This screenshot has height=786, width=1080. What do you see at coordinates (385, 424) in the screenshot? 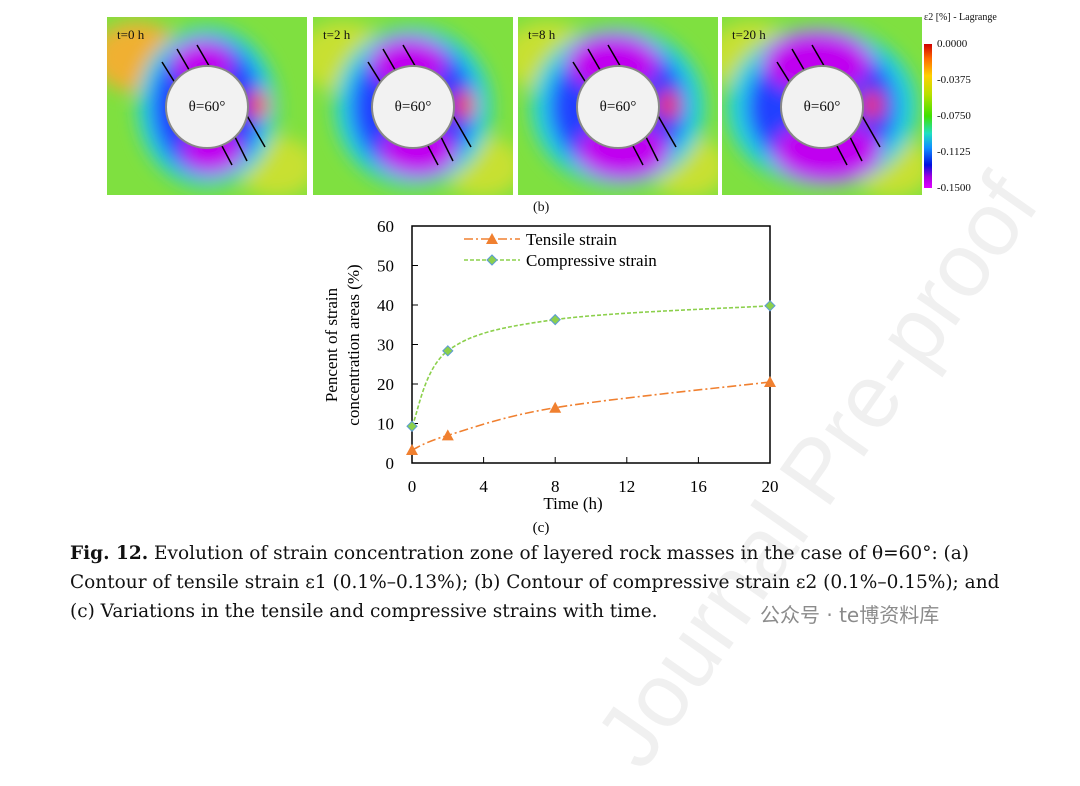
I see `y-tick-label: 10` at bounding box center [385, 424].